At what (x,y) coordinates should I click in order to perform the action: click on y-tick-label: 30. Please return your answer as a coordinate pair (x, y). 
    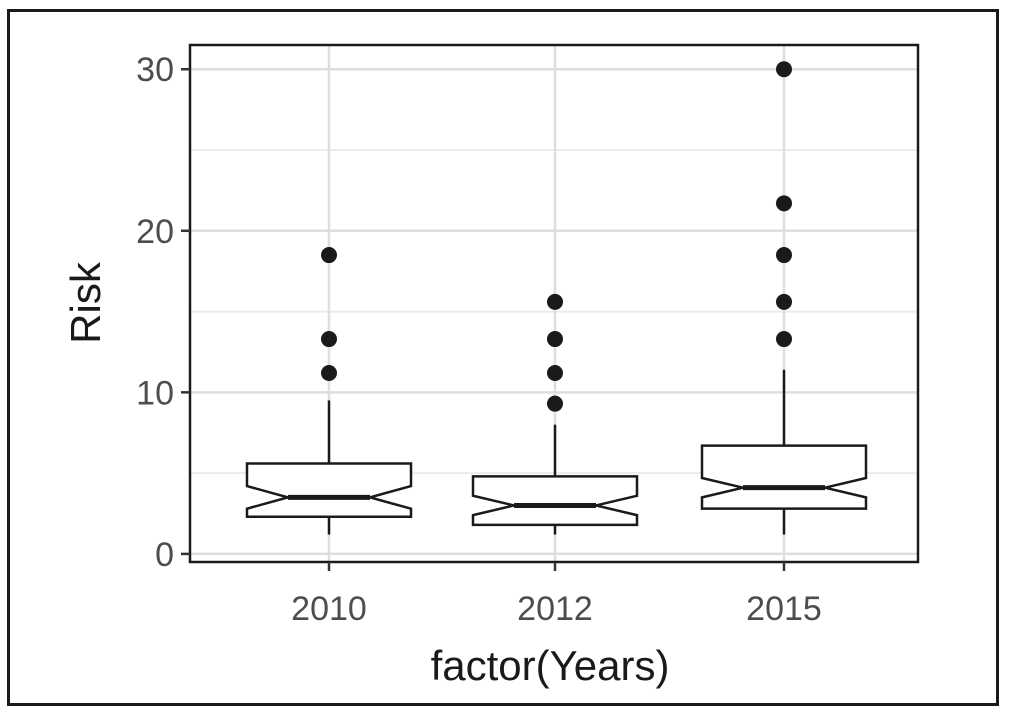
    Looking at the image, I should click on (155, 70).